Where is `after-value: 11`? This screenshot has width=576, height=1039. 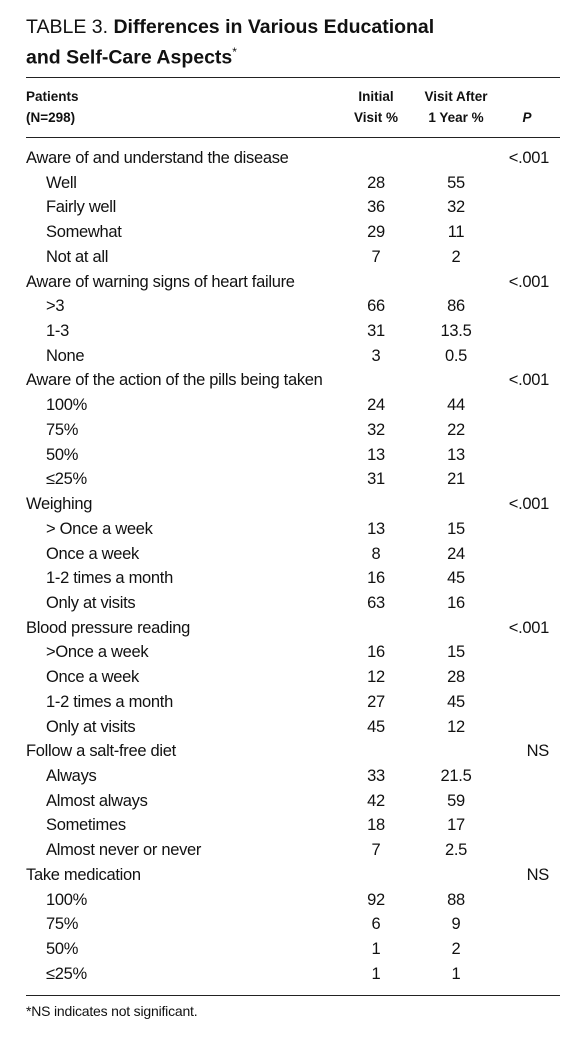
after-value: 11 is located at coordinates (456, 232).